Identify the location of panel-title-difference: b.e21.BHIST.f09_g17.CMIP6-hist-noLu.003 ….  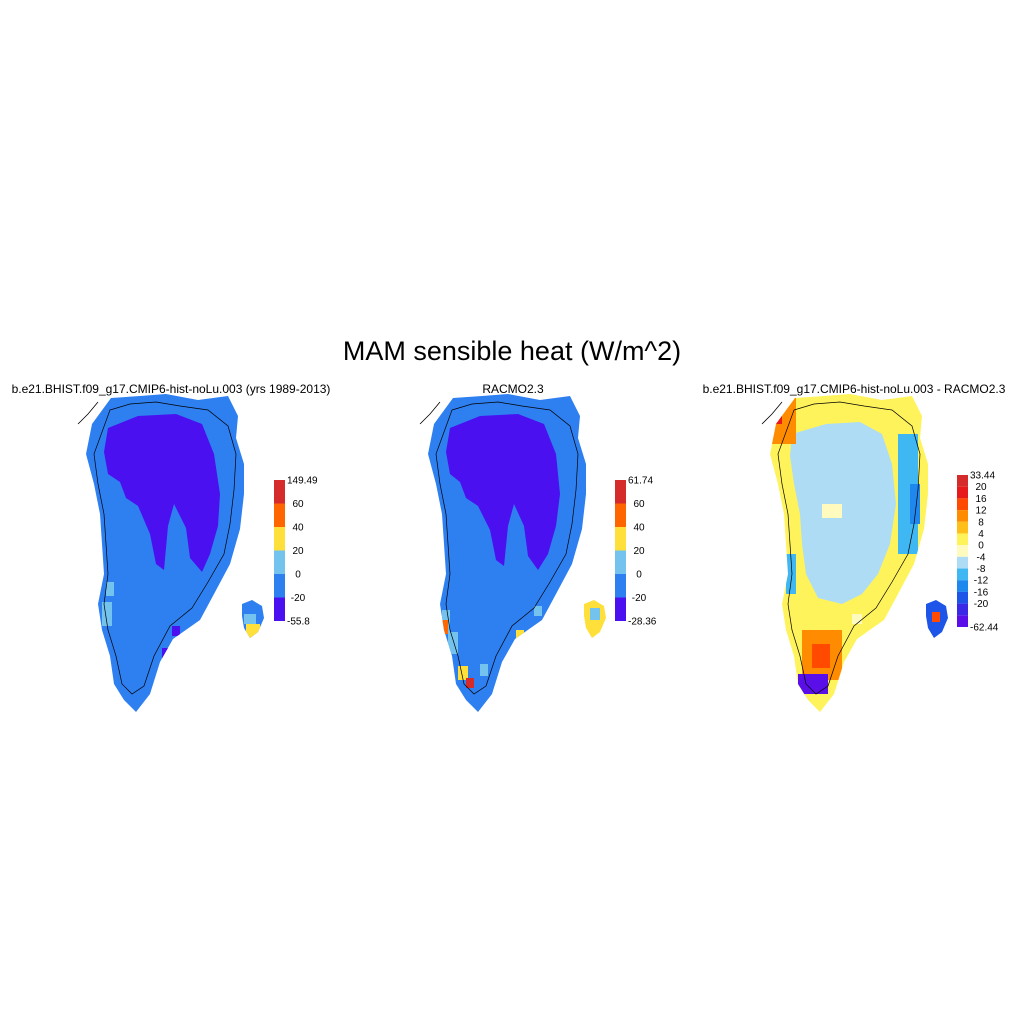
(854, 389).